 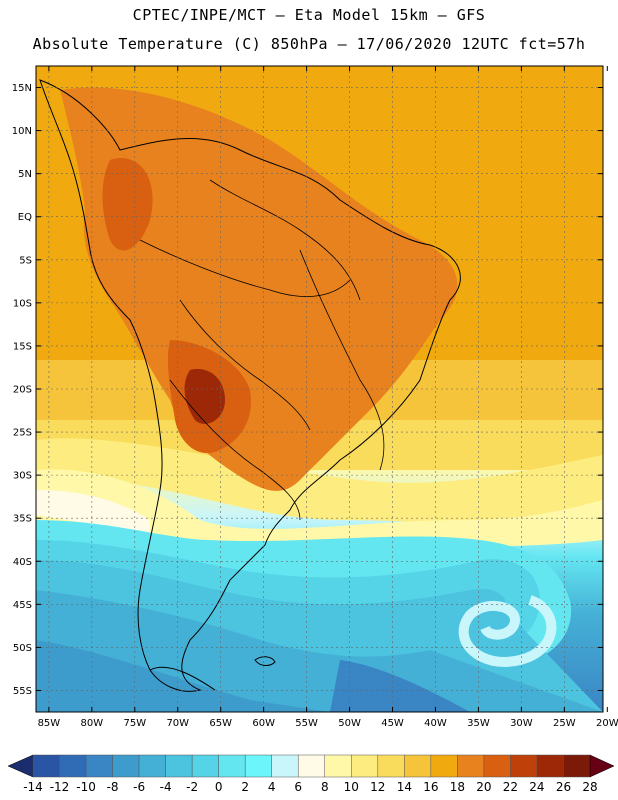 I want to click on field-band-m6, so click(x=400, y=686).